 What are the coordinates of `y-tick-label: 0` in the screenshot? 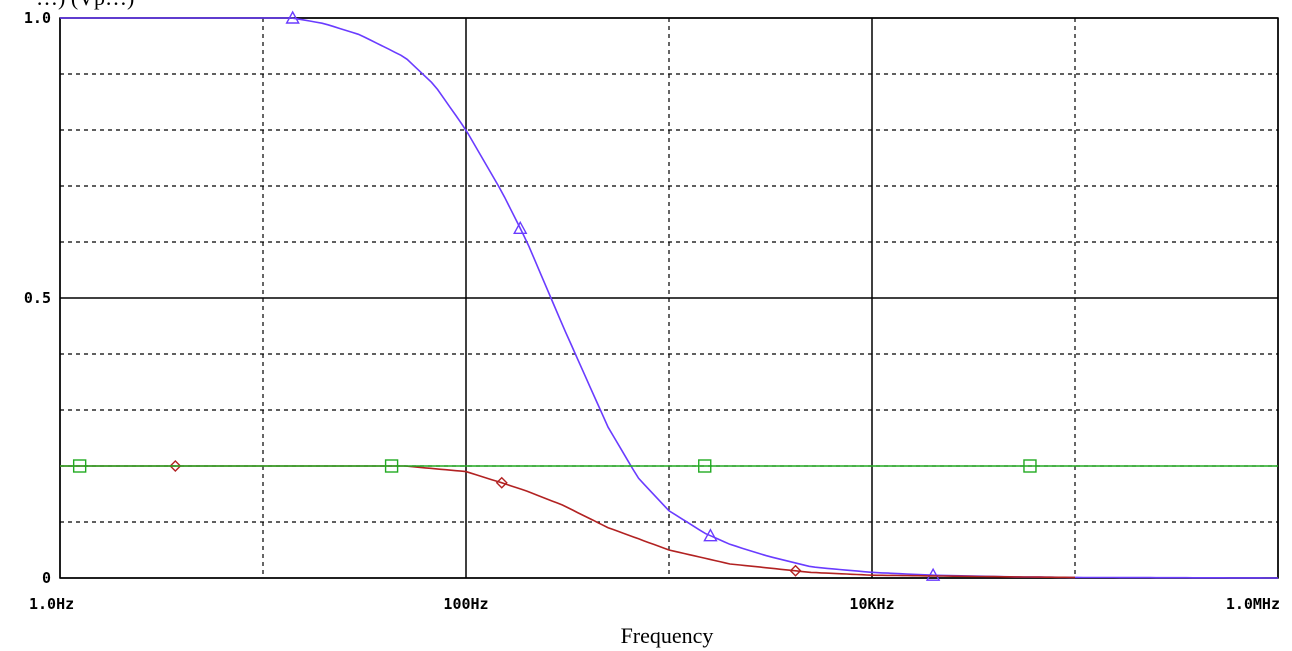 It's located at (46, 578).